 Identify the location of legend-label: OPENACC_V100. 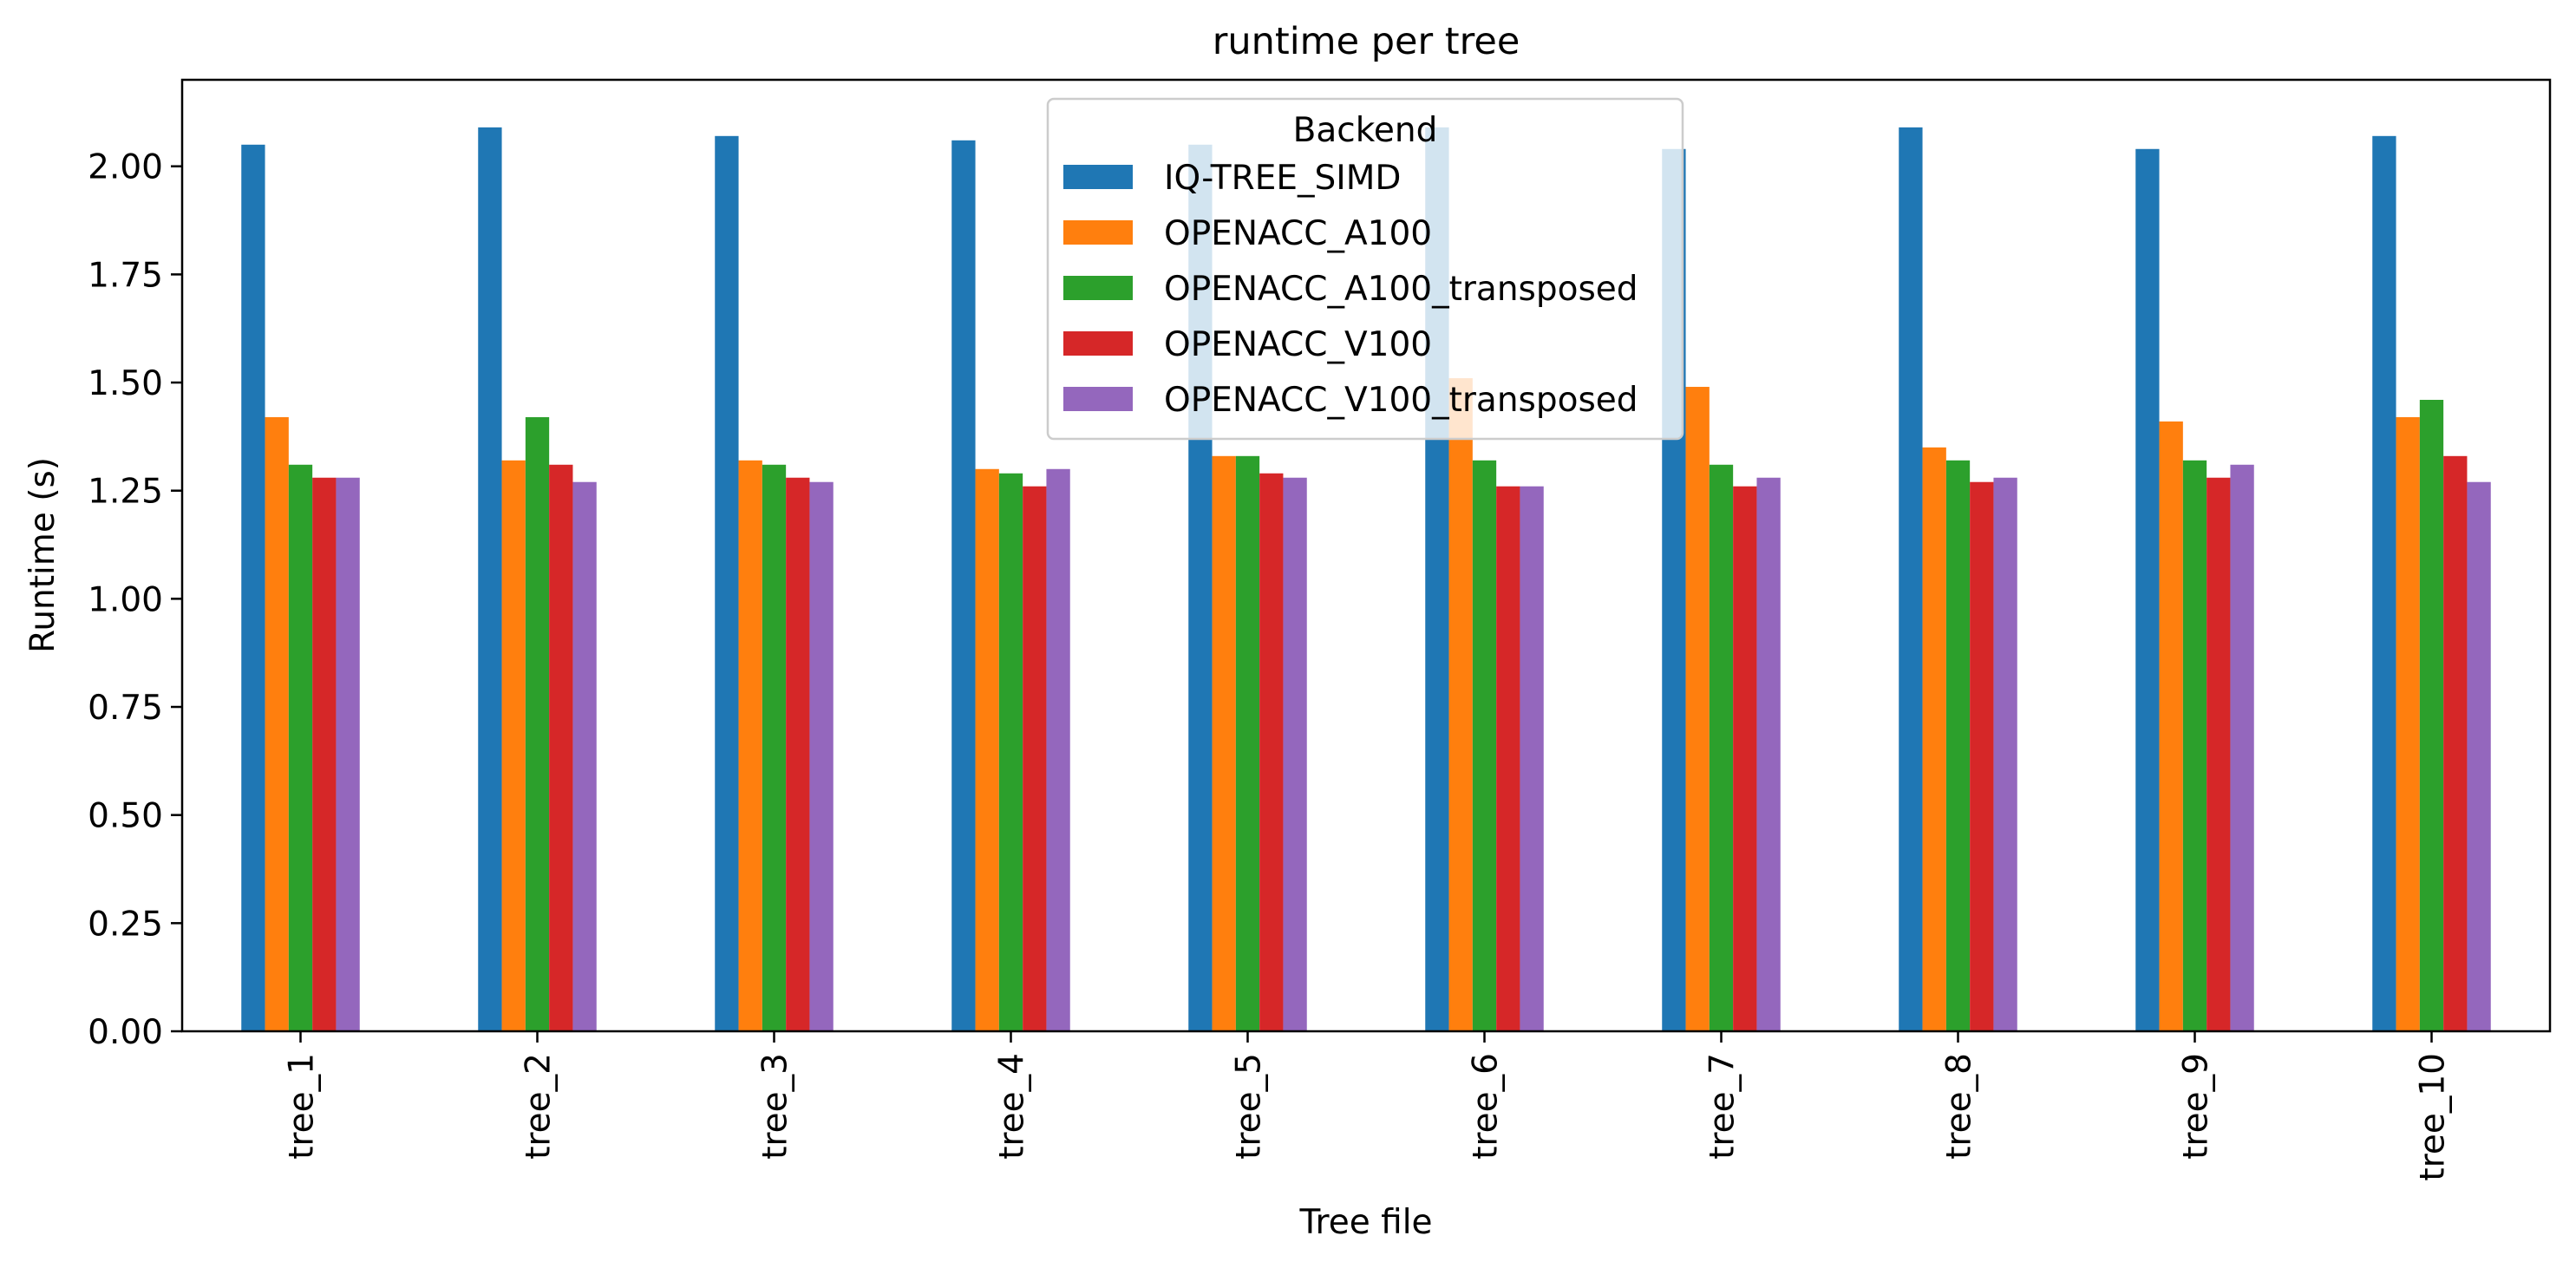
(1298, 344).